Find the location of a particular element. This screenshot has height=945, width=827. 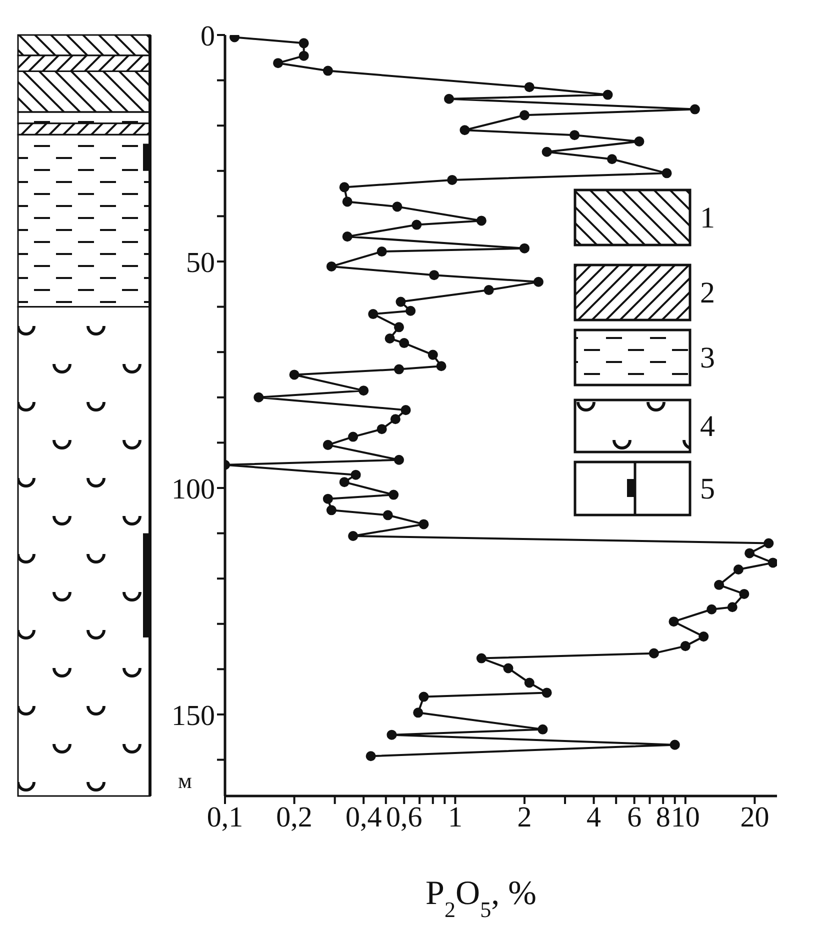

y-axis-title: м is located at coordinates (185, 780).